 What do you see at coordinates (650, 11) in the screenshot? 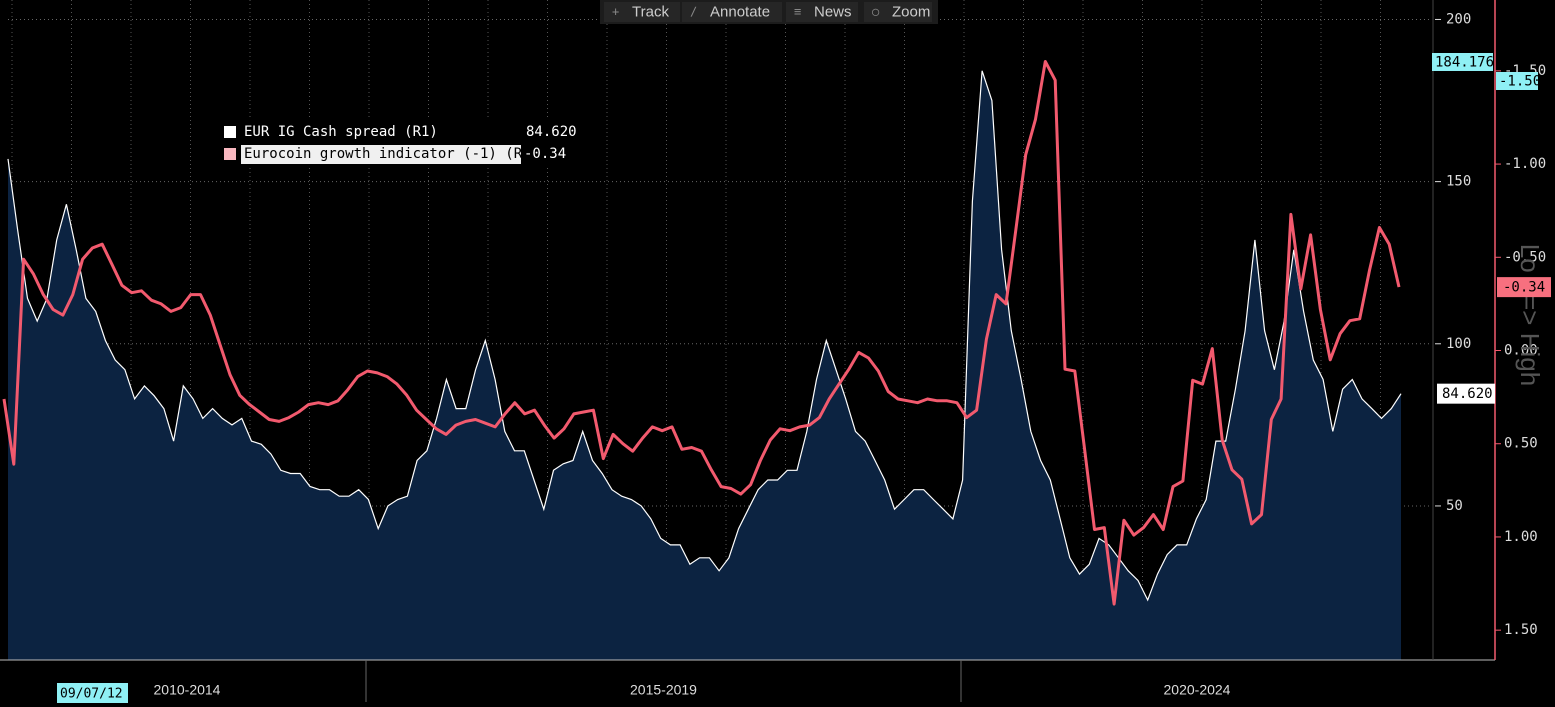
I see `toolbar-label: Track` at bounding box center [650, 11].